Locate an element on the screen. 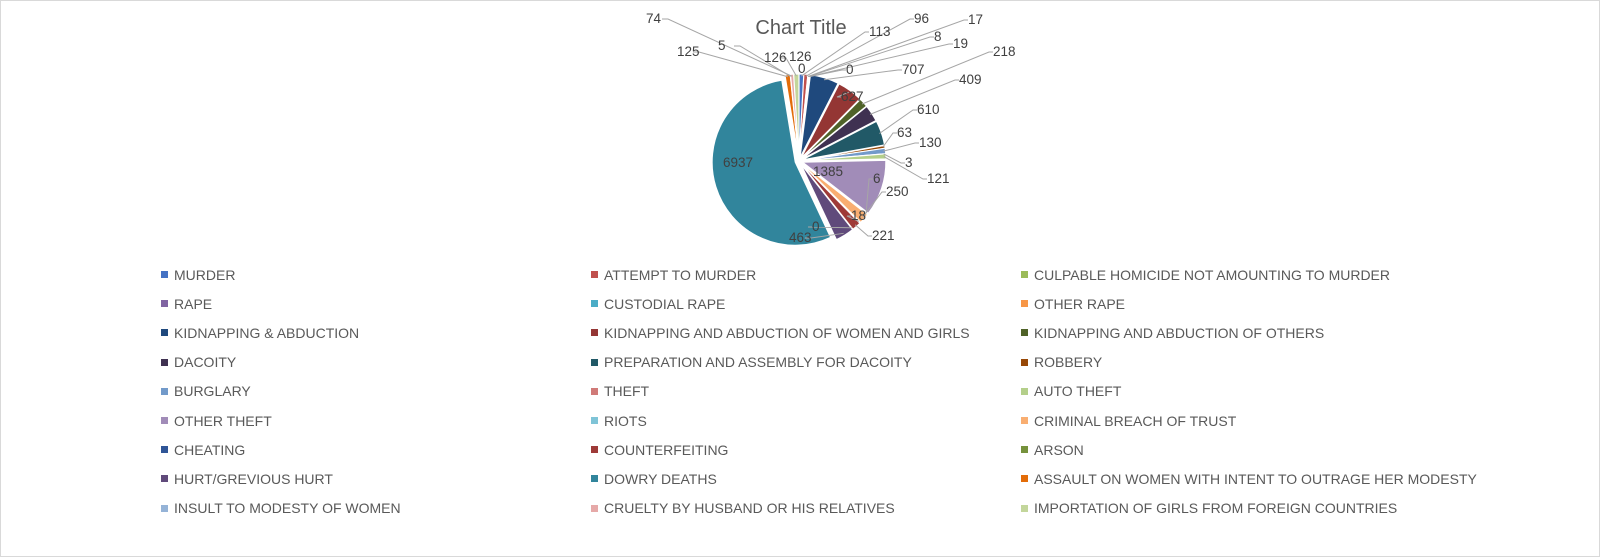 The image size is (1600, 558). data-label: 218 is located at coordinates (1004, 51).